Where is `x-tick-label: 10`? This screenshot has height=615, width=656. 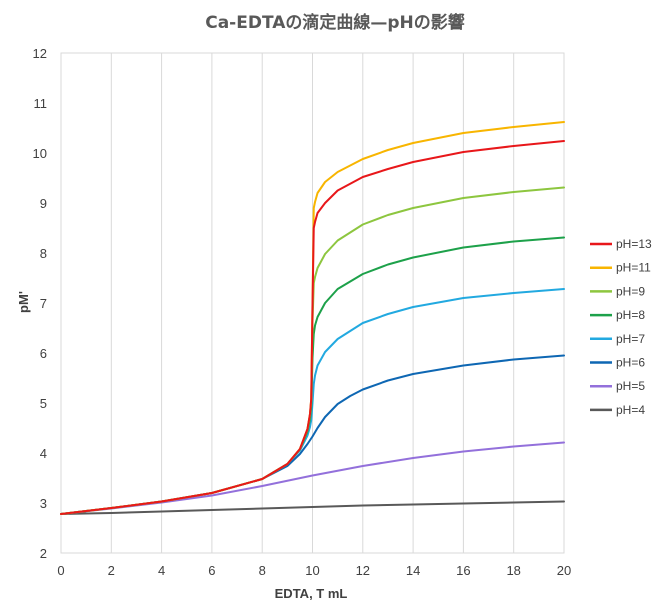
x-tick-label: 10 is located at coordinates (312, 570).